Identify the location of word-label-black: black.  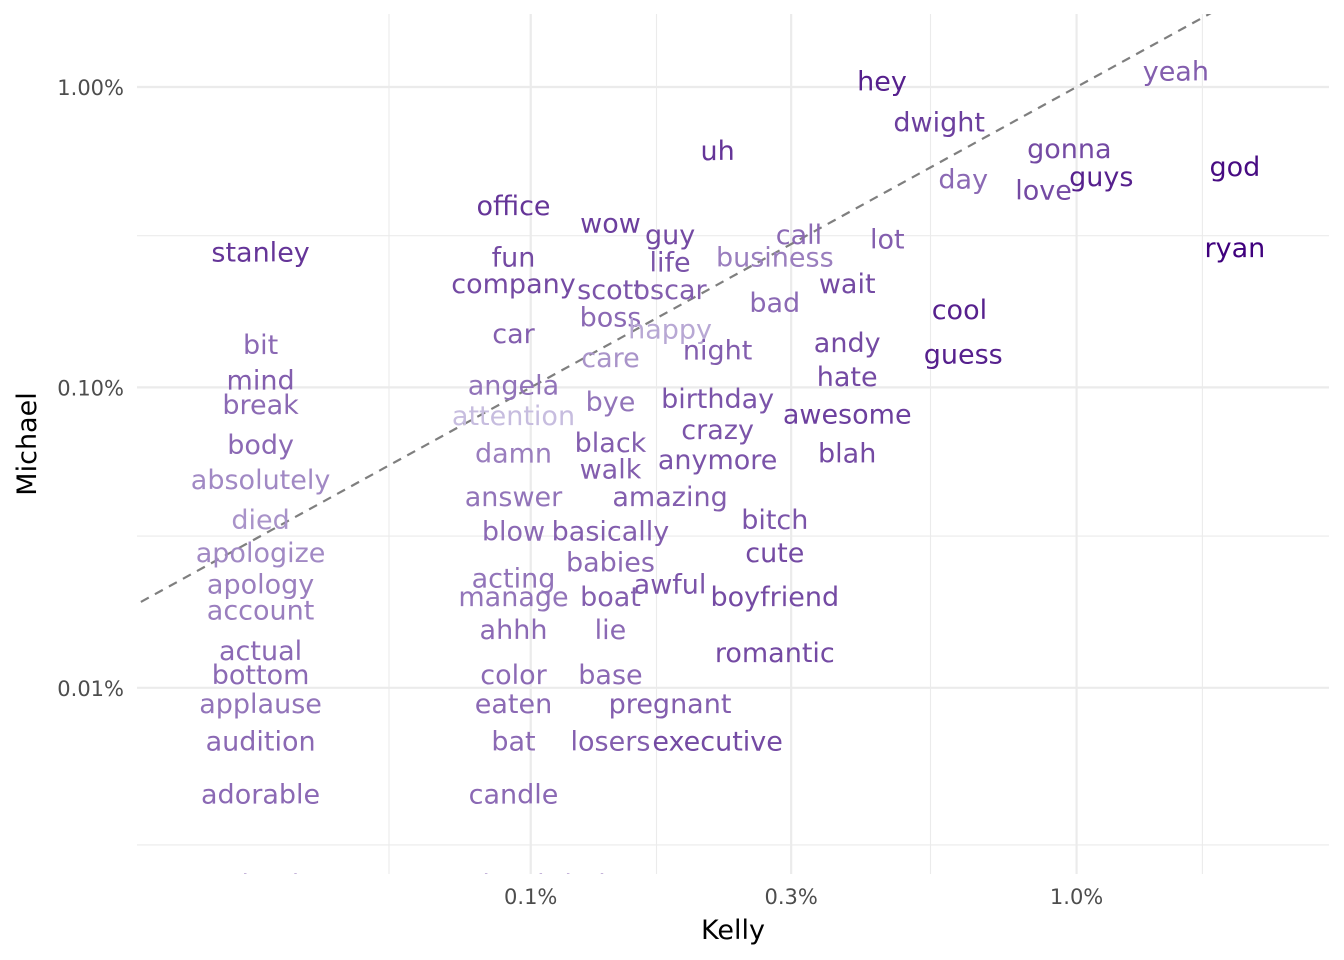
(611, 443).